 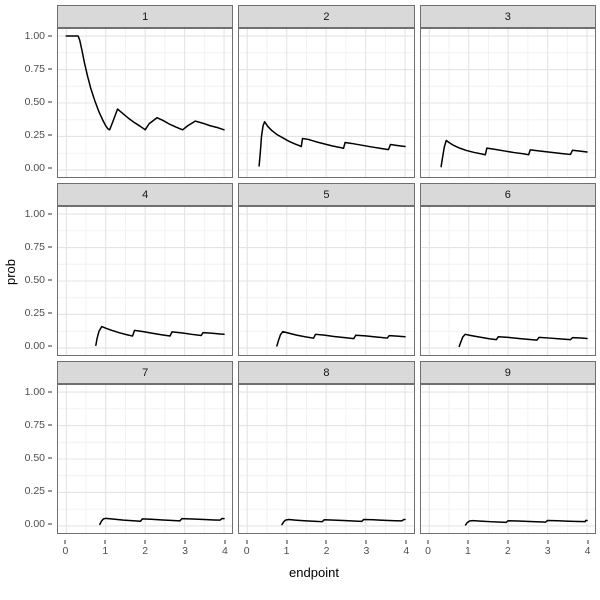 What do you see at coordinates (507, 194) in the screenshot?
I see `facet-strip-6: 6` at bounding box center [507, 194].